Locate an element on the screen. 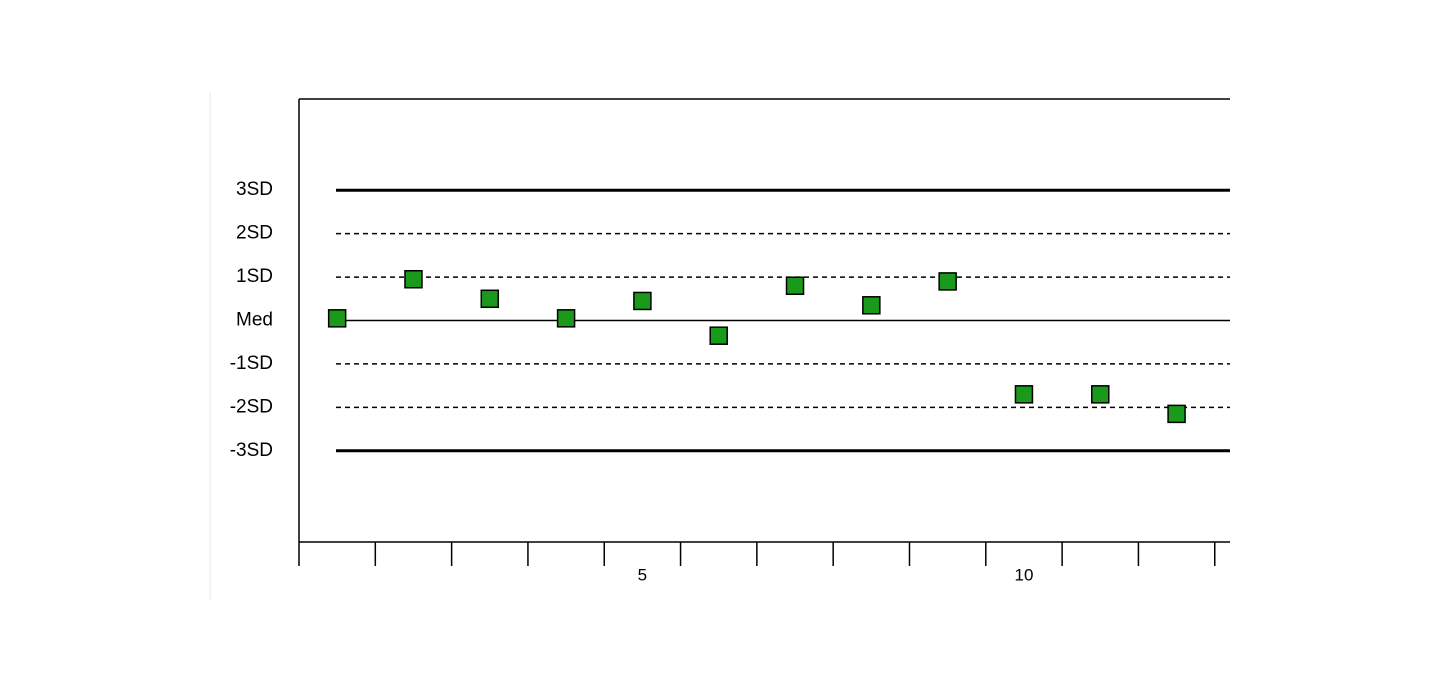  y-label-2sd: 2SD is located at coordinates (254, 233).